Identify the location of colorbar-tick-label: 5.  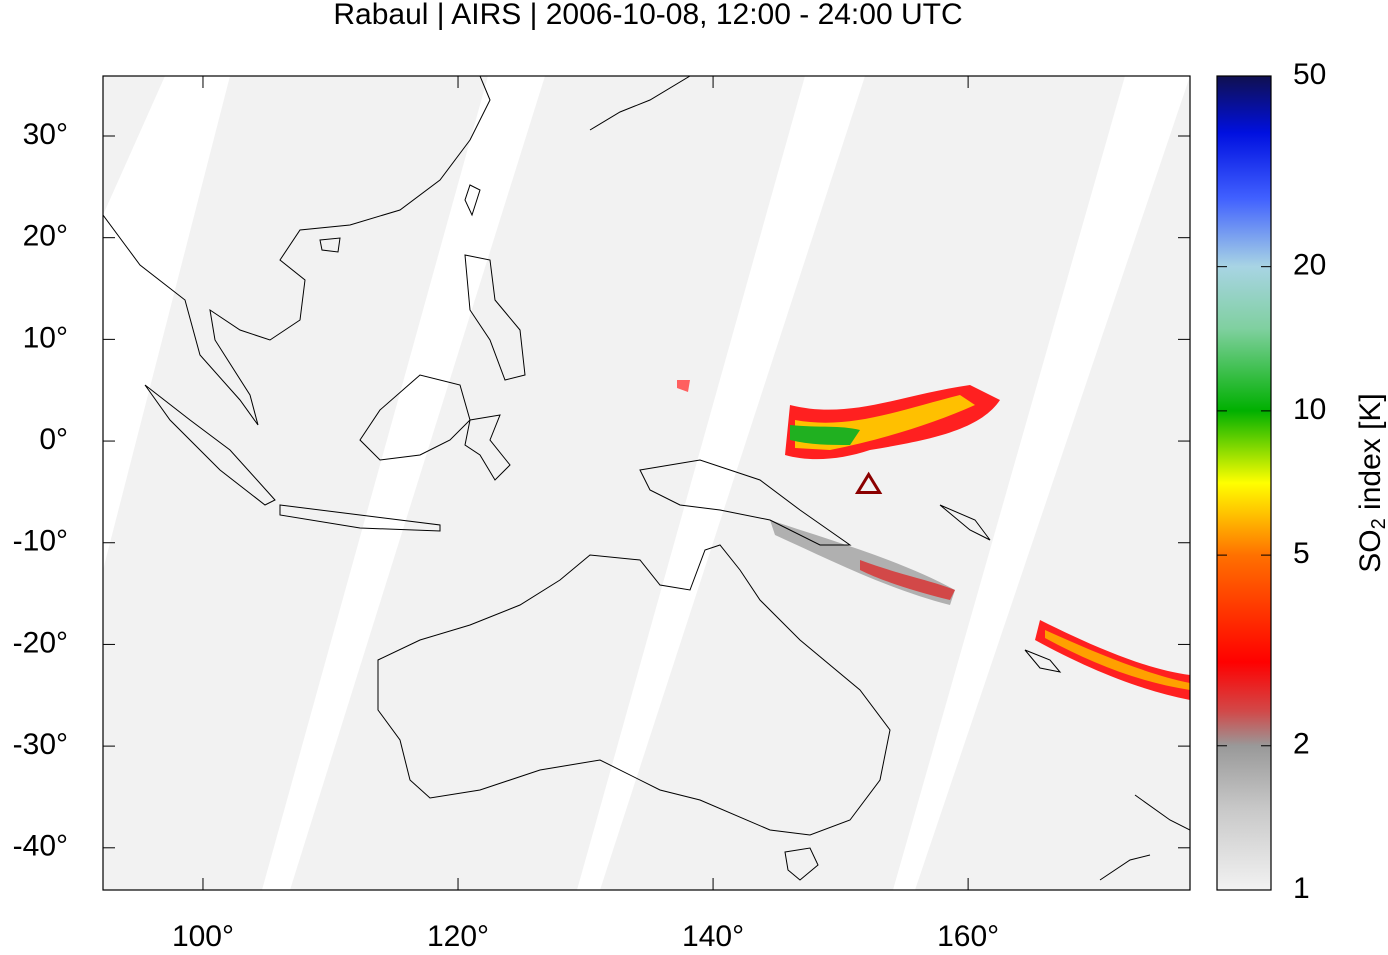
(1301, 553).